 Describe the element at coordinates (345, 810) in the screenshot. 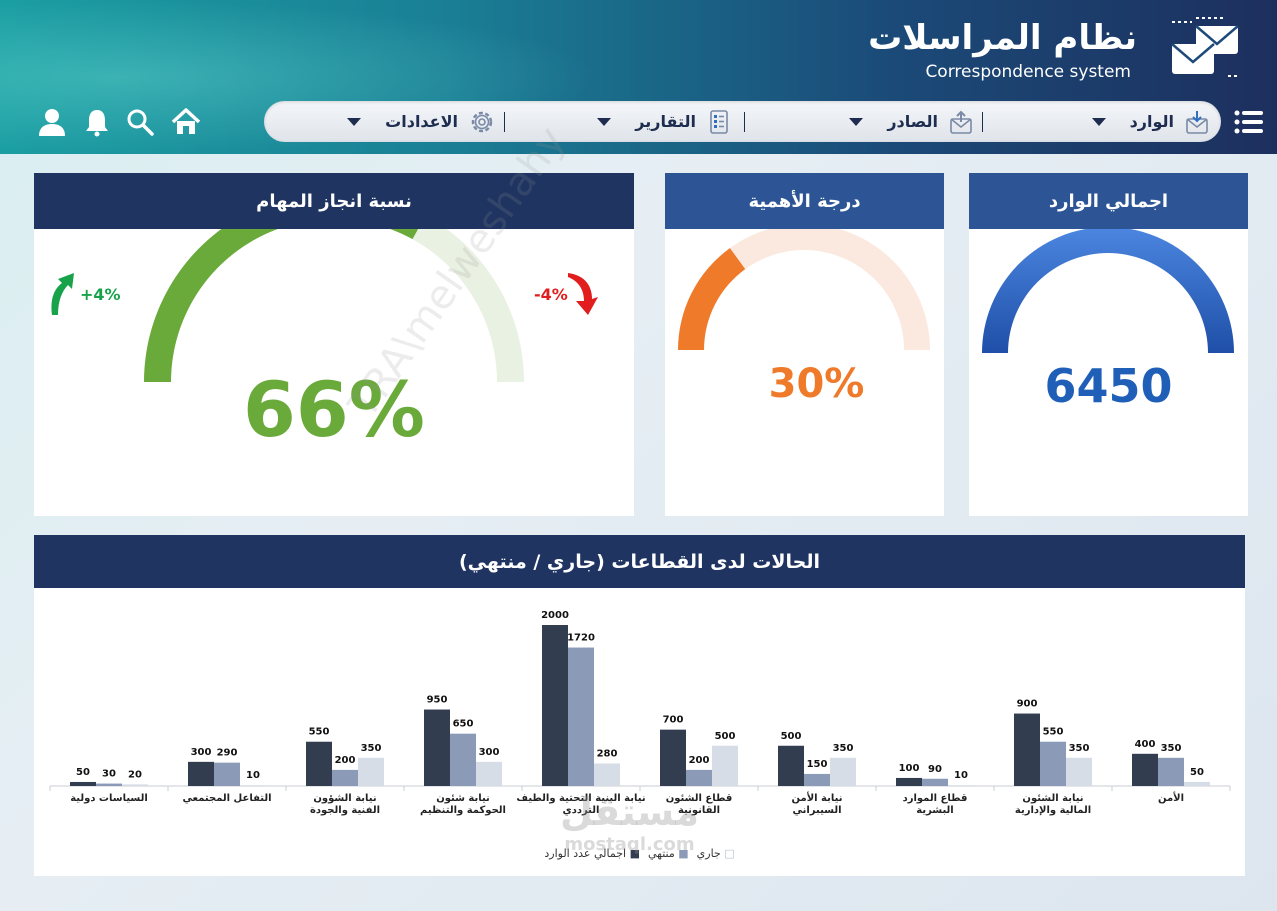

I see `category-label: الفنية والجودة` at that location.